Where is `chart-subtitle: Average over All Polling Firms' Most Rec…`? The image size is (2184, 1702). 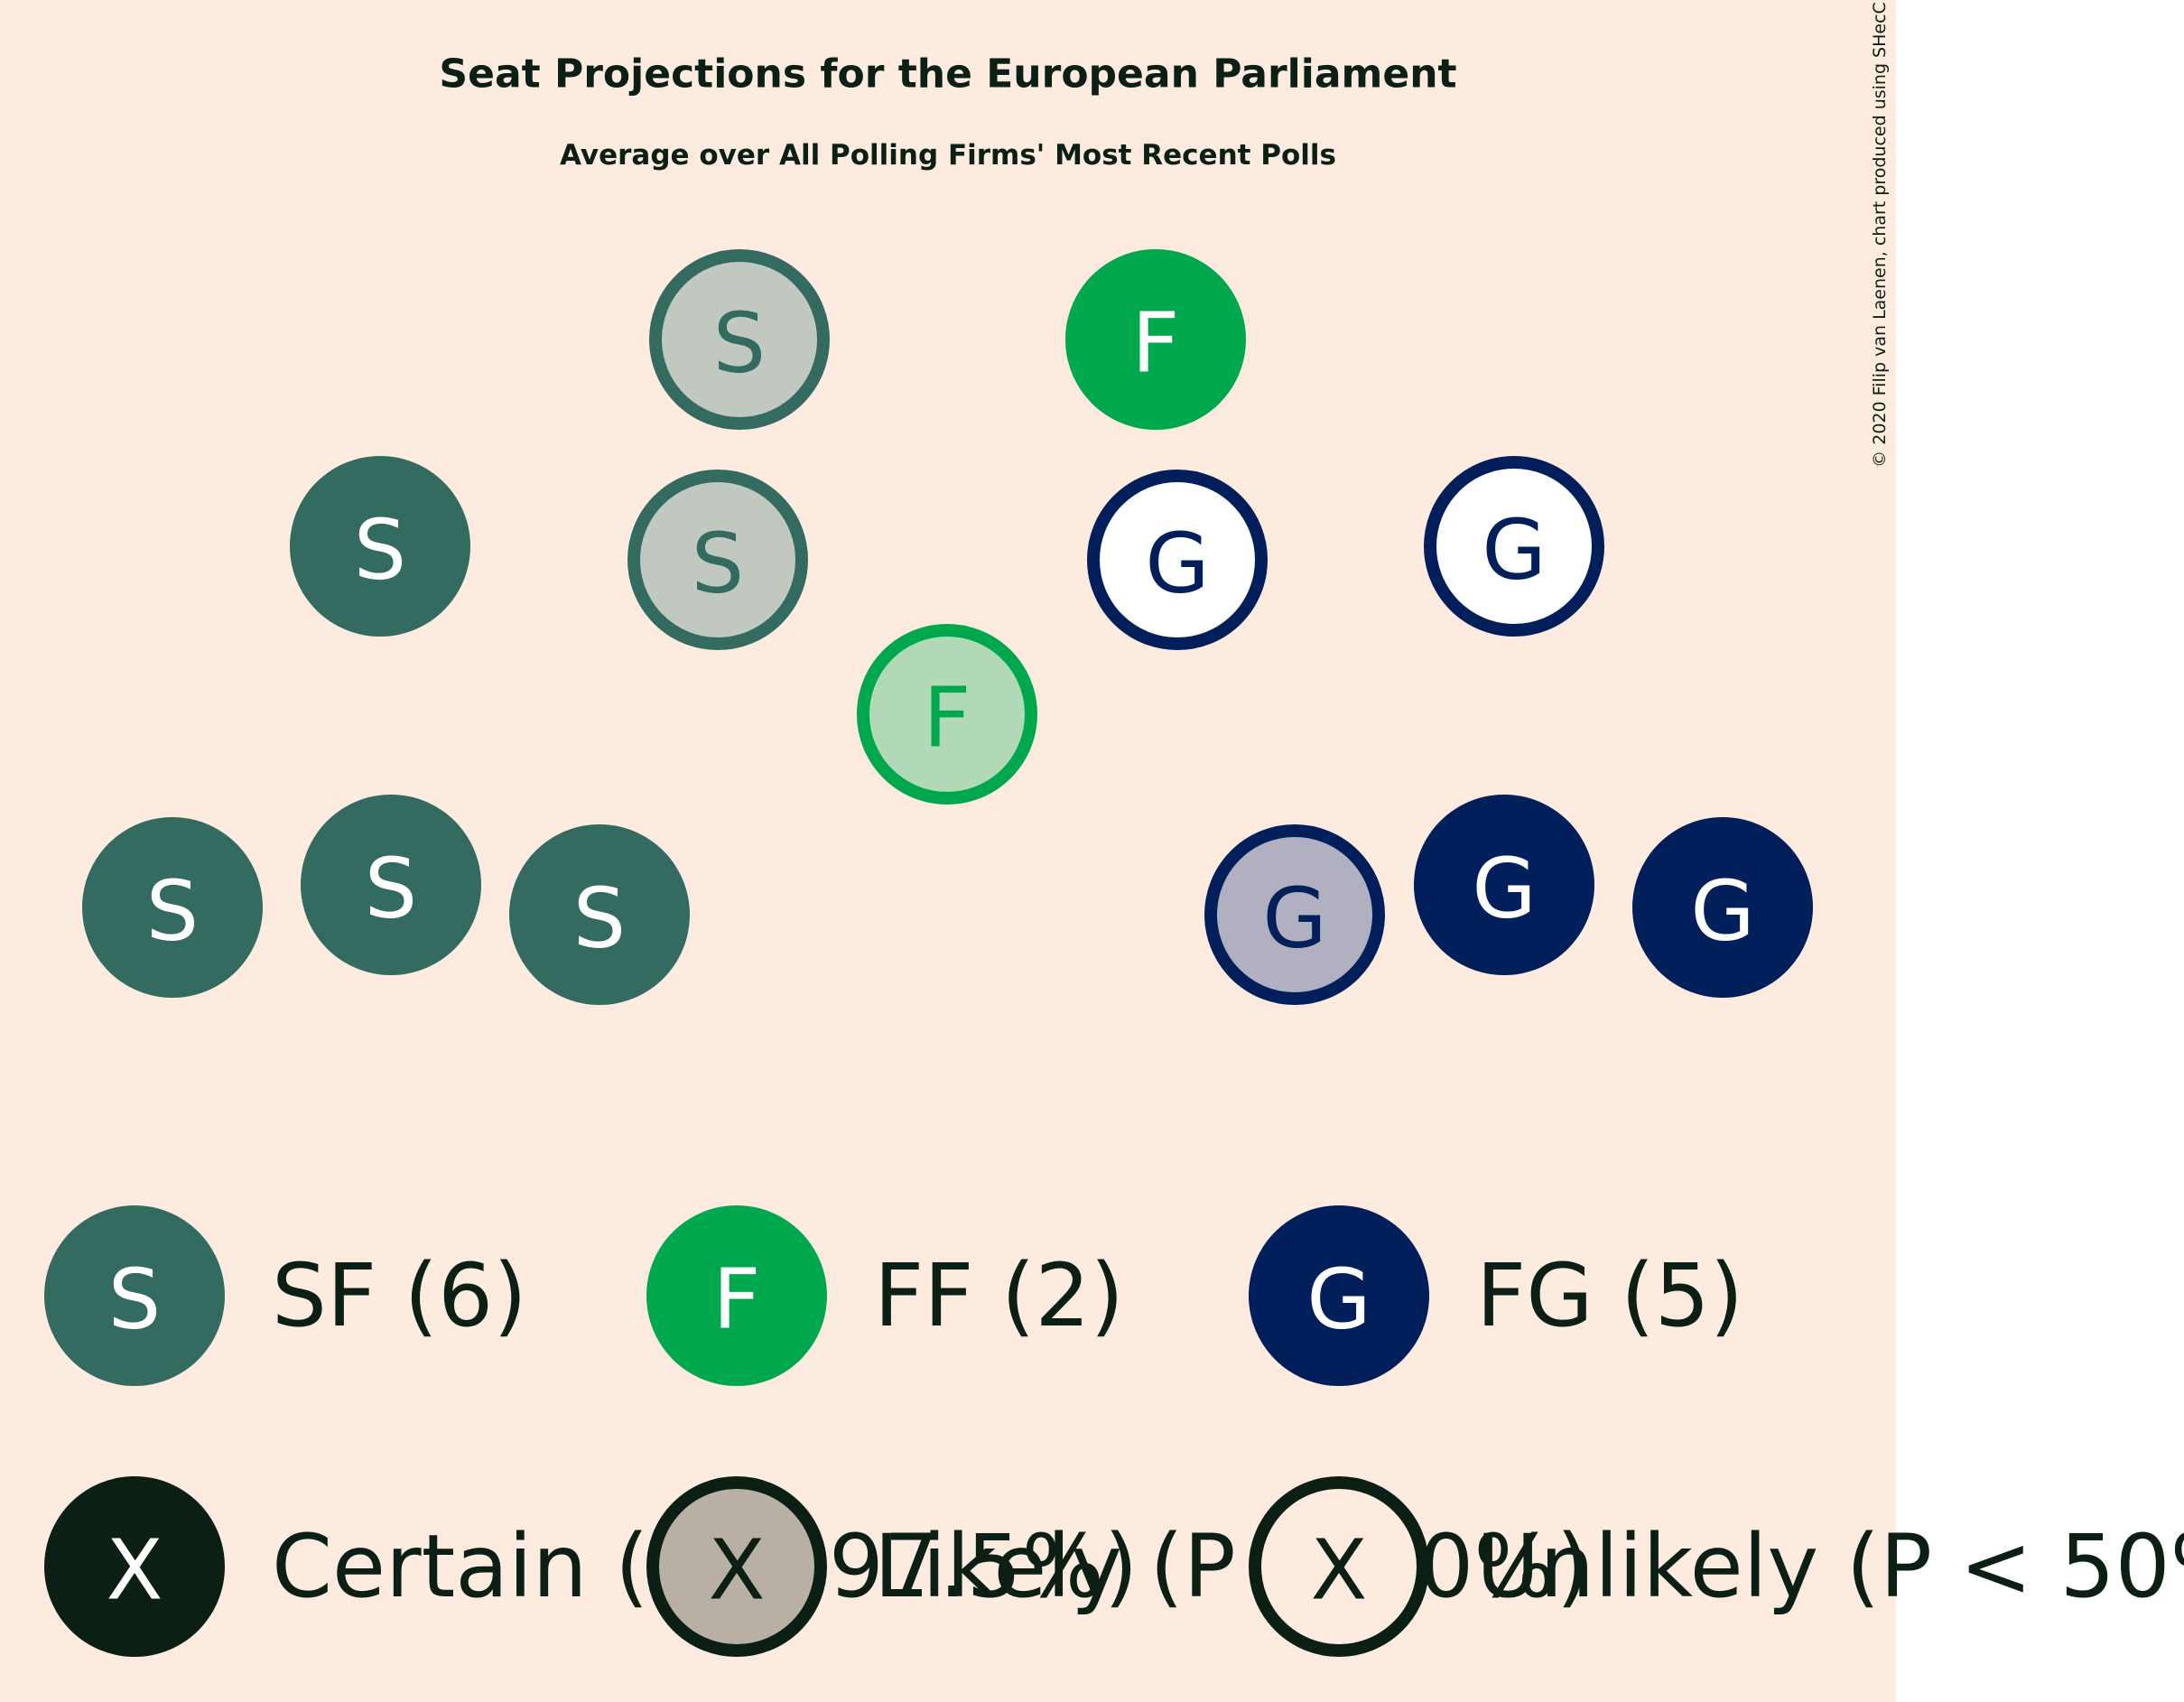 chart-subtitle: Average over All Polling Firms' Most Rec… is located at coordinates (948, 155).